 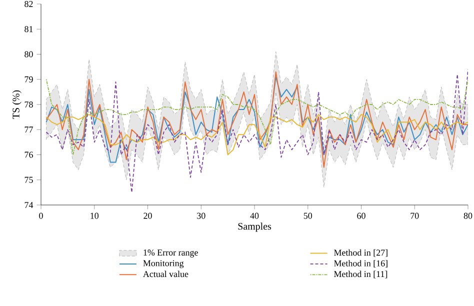 I want to click on y-tick-label: 76, so click(x=28, y=155).